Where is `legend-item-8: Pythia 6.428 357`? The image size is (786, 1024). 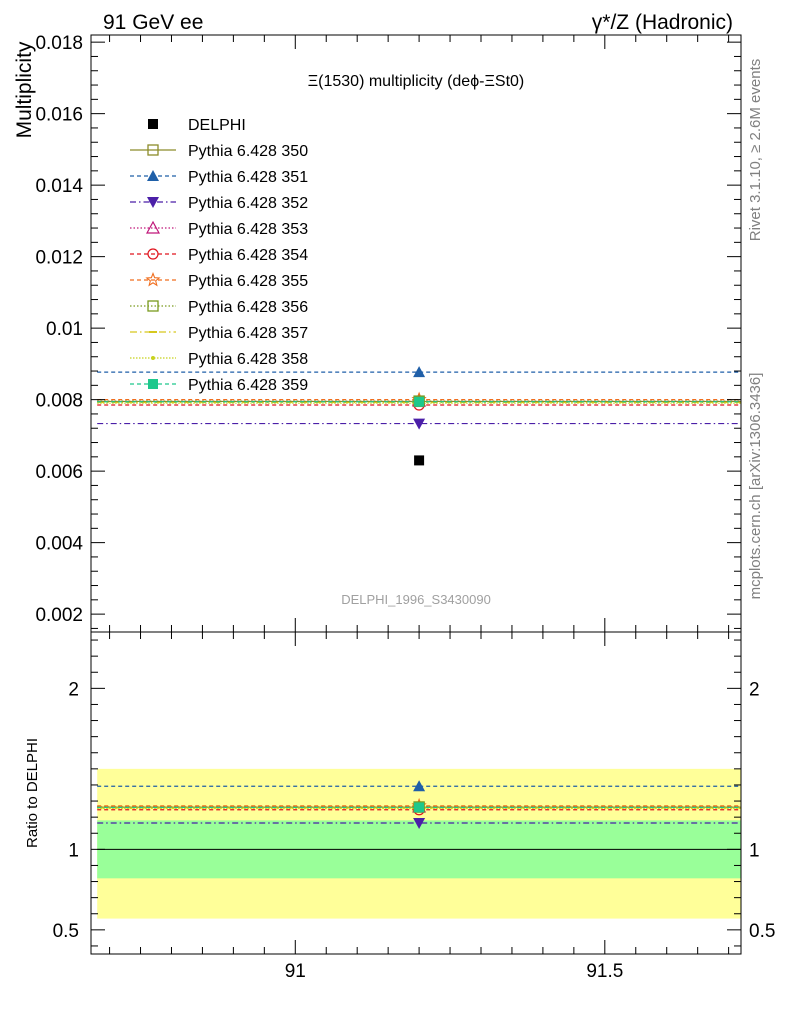
legend-item-8: Pythia 6.428 357 is located at coordinates (219, 333).